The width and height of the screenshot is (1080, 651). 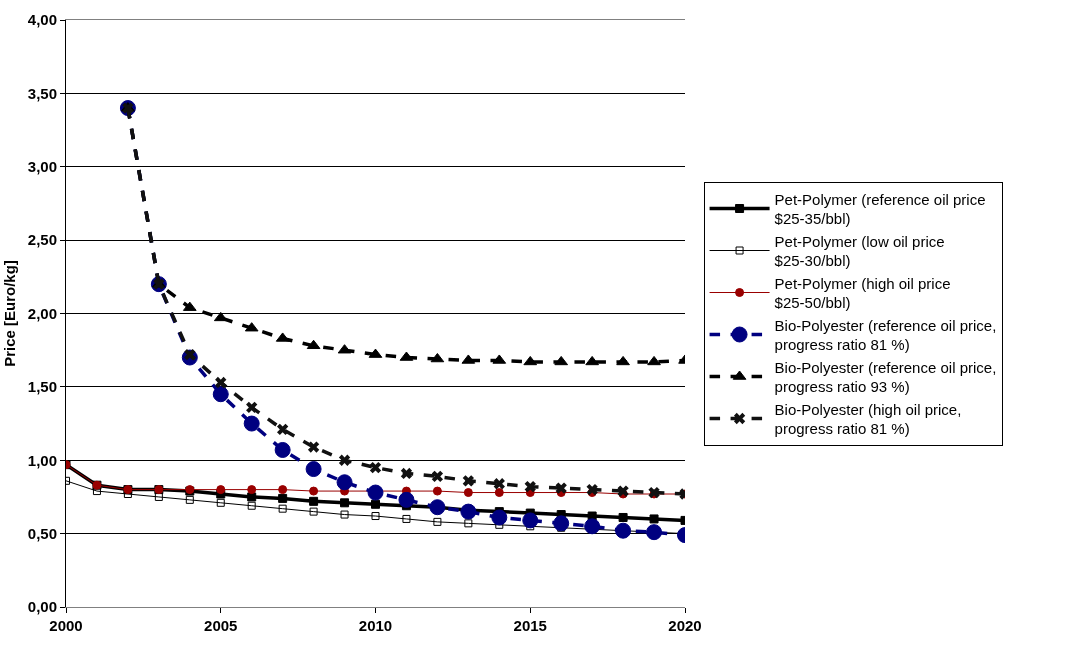 I want to click on y-tick-label: 2,00, so click(x=42, y=313).